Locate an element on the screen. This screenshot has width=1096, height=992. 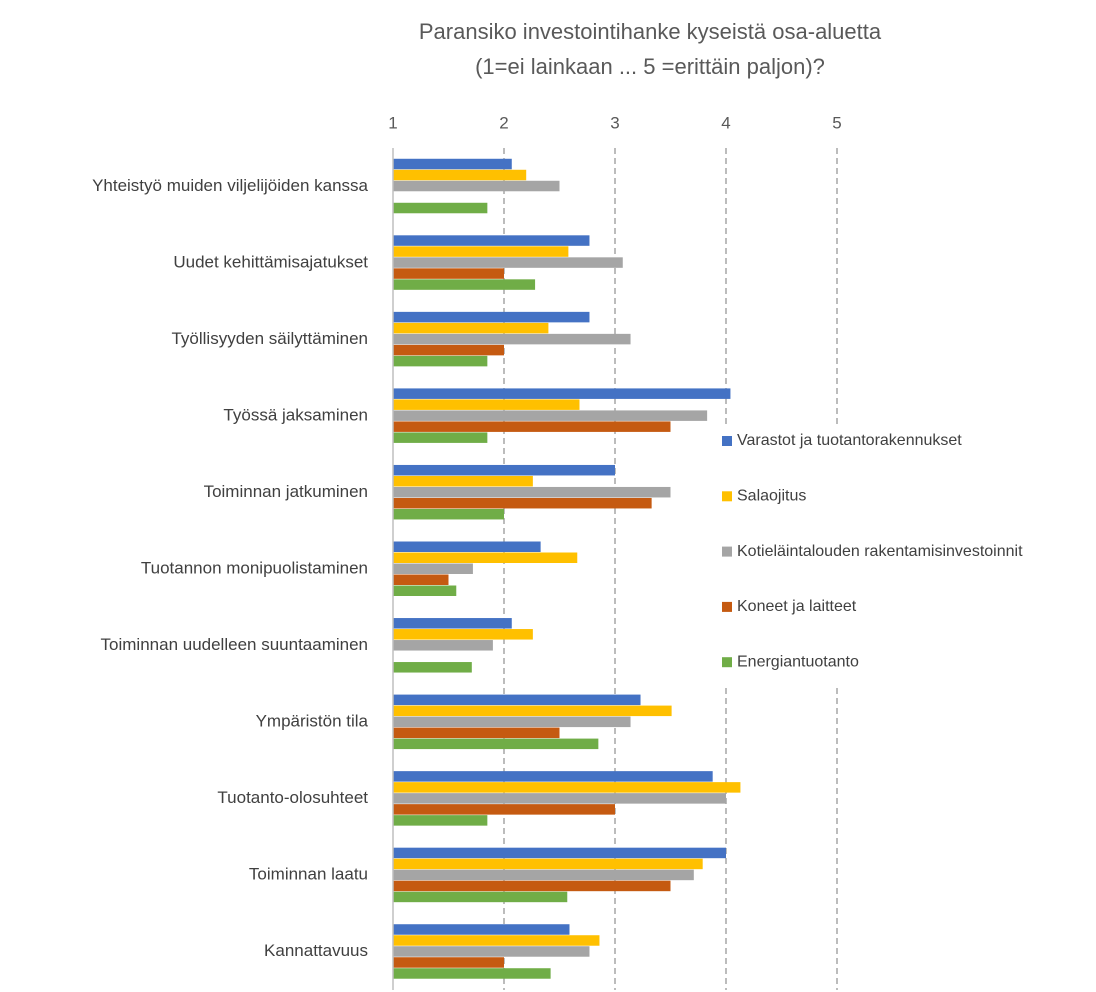
category-label: Uudet kehittämisajatukset is located at coordinates (270, 261).